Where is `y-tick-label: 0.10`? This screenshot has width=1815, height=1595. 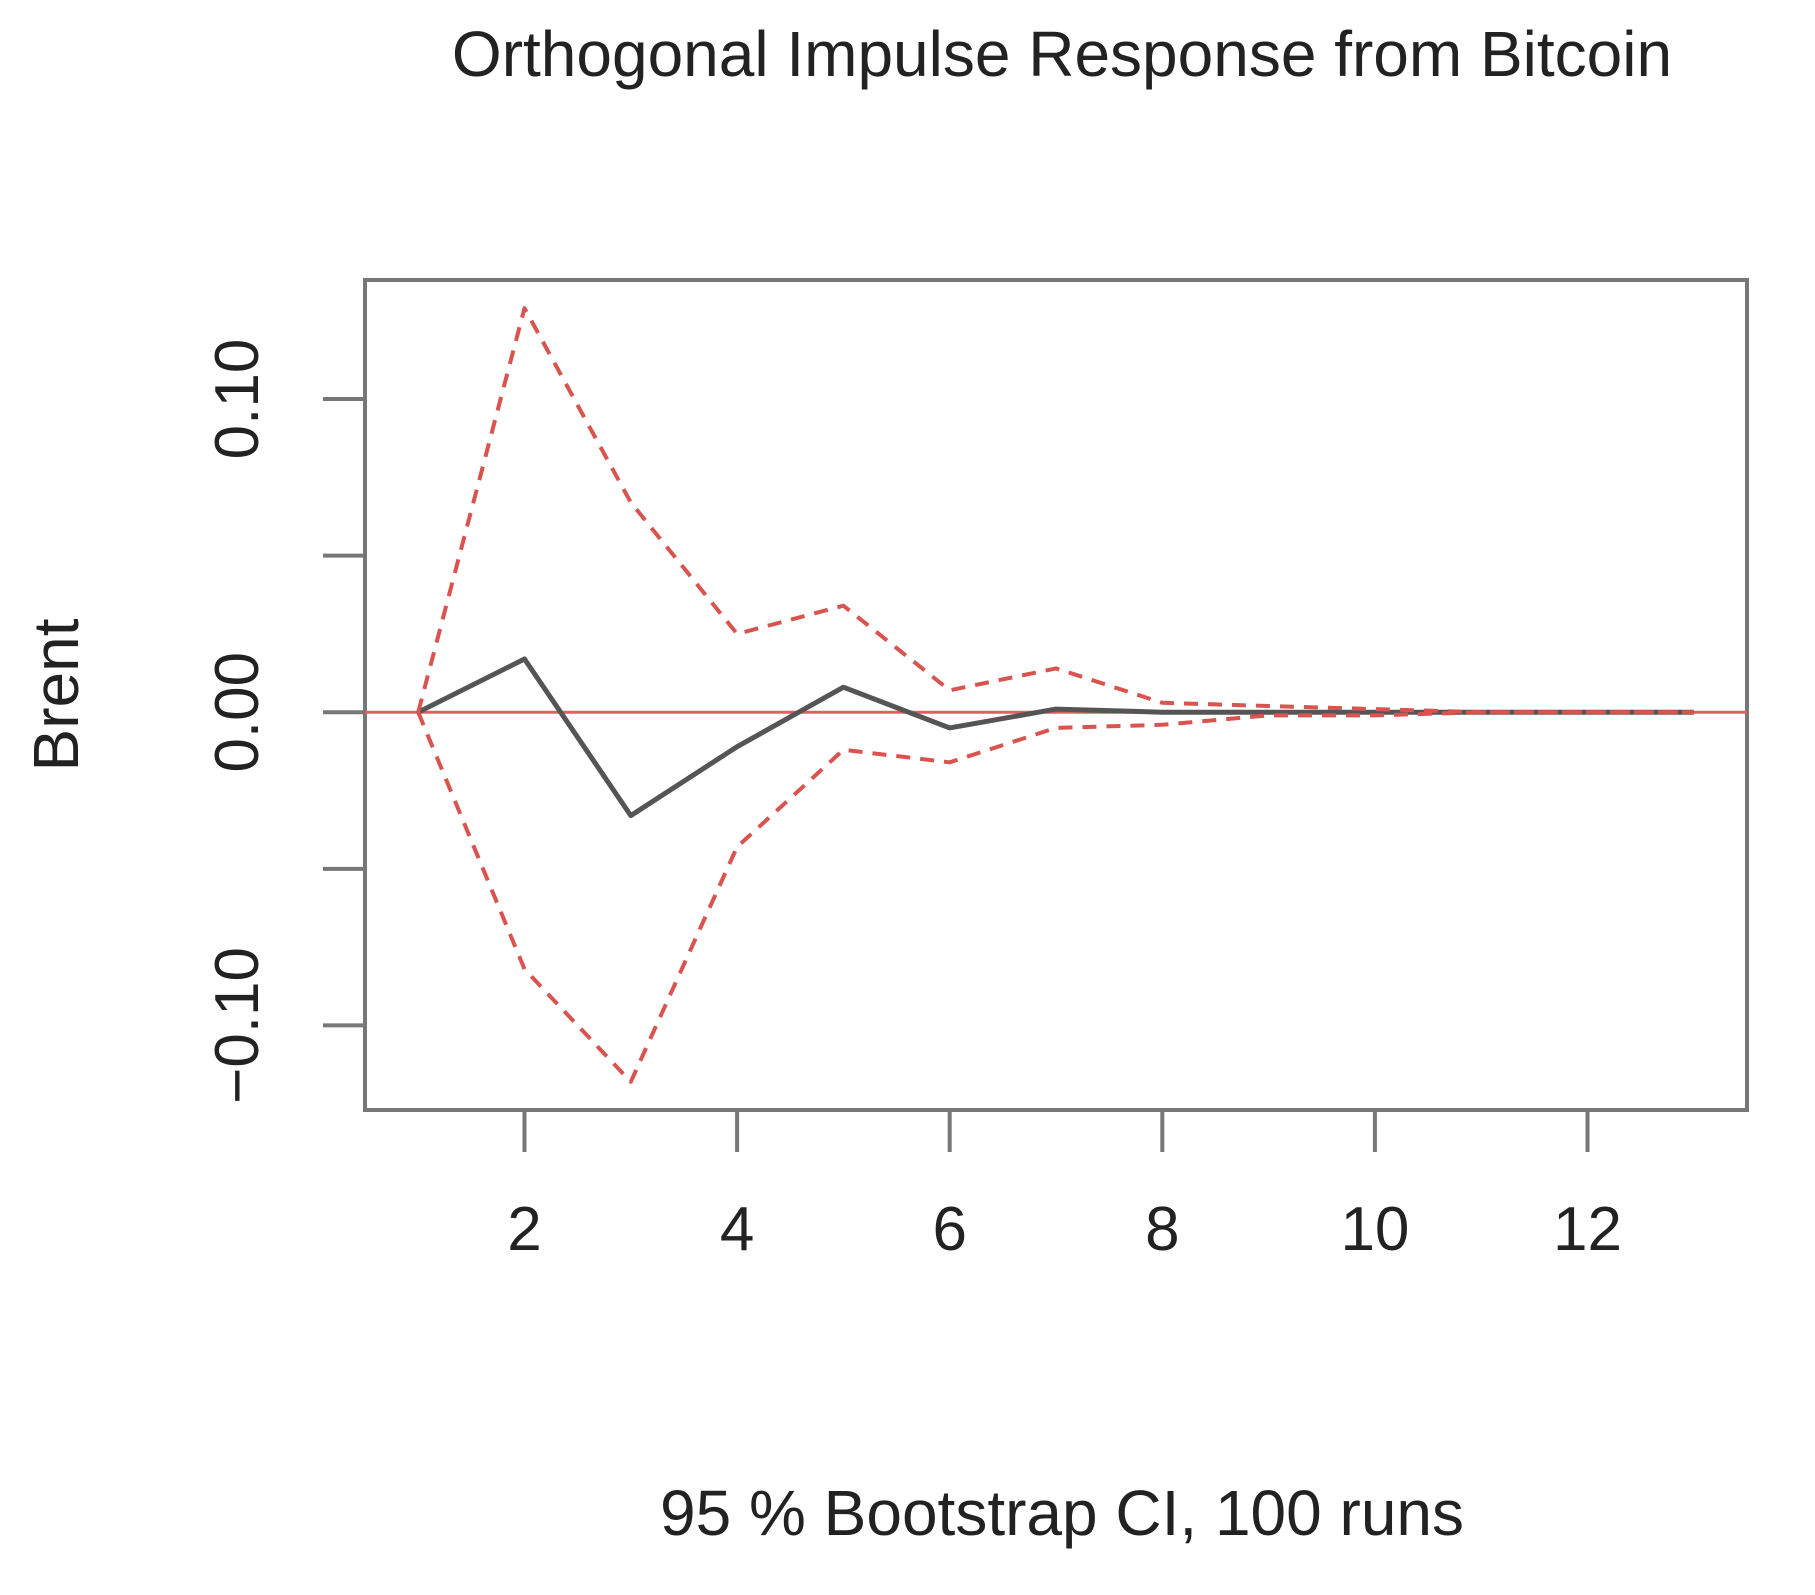
y-tick-label: 0.10 is located at coordinates (237, 399).